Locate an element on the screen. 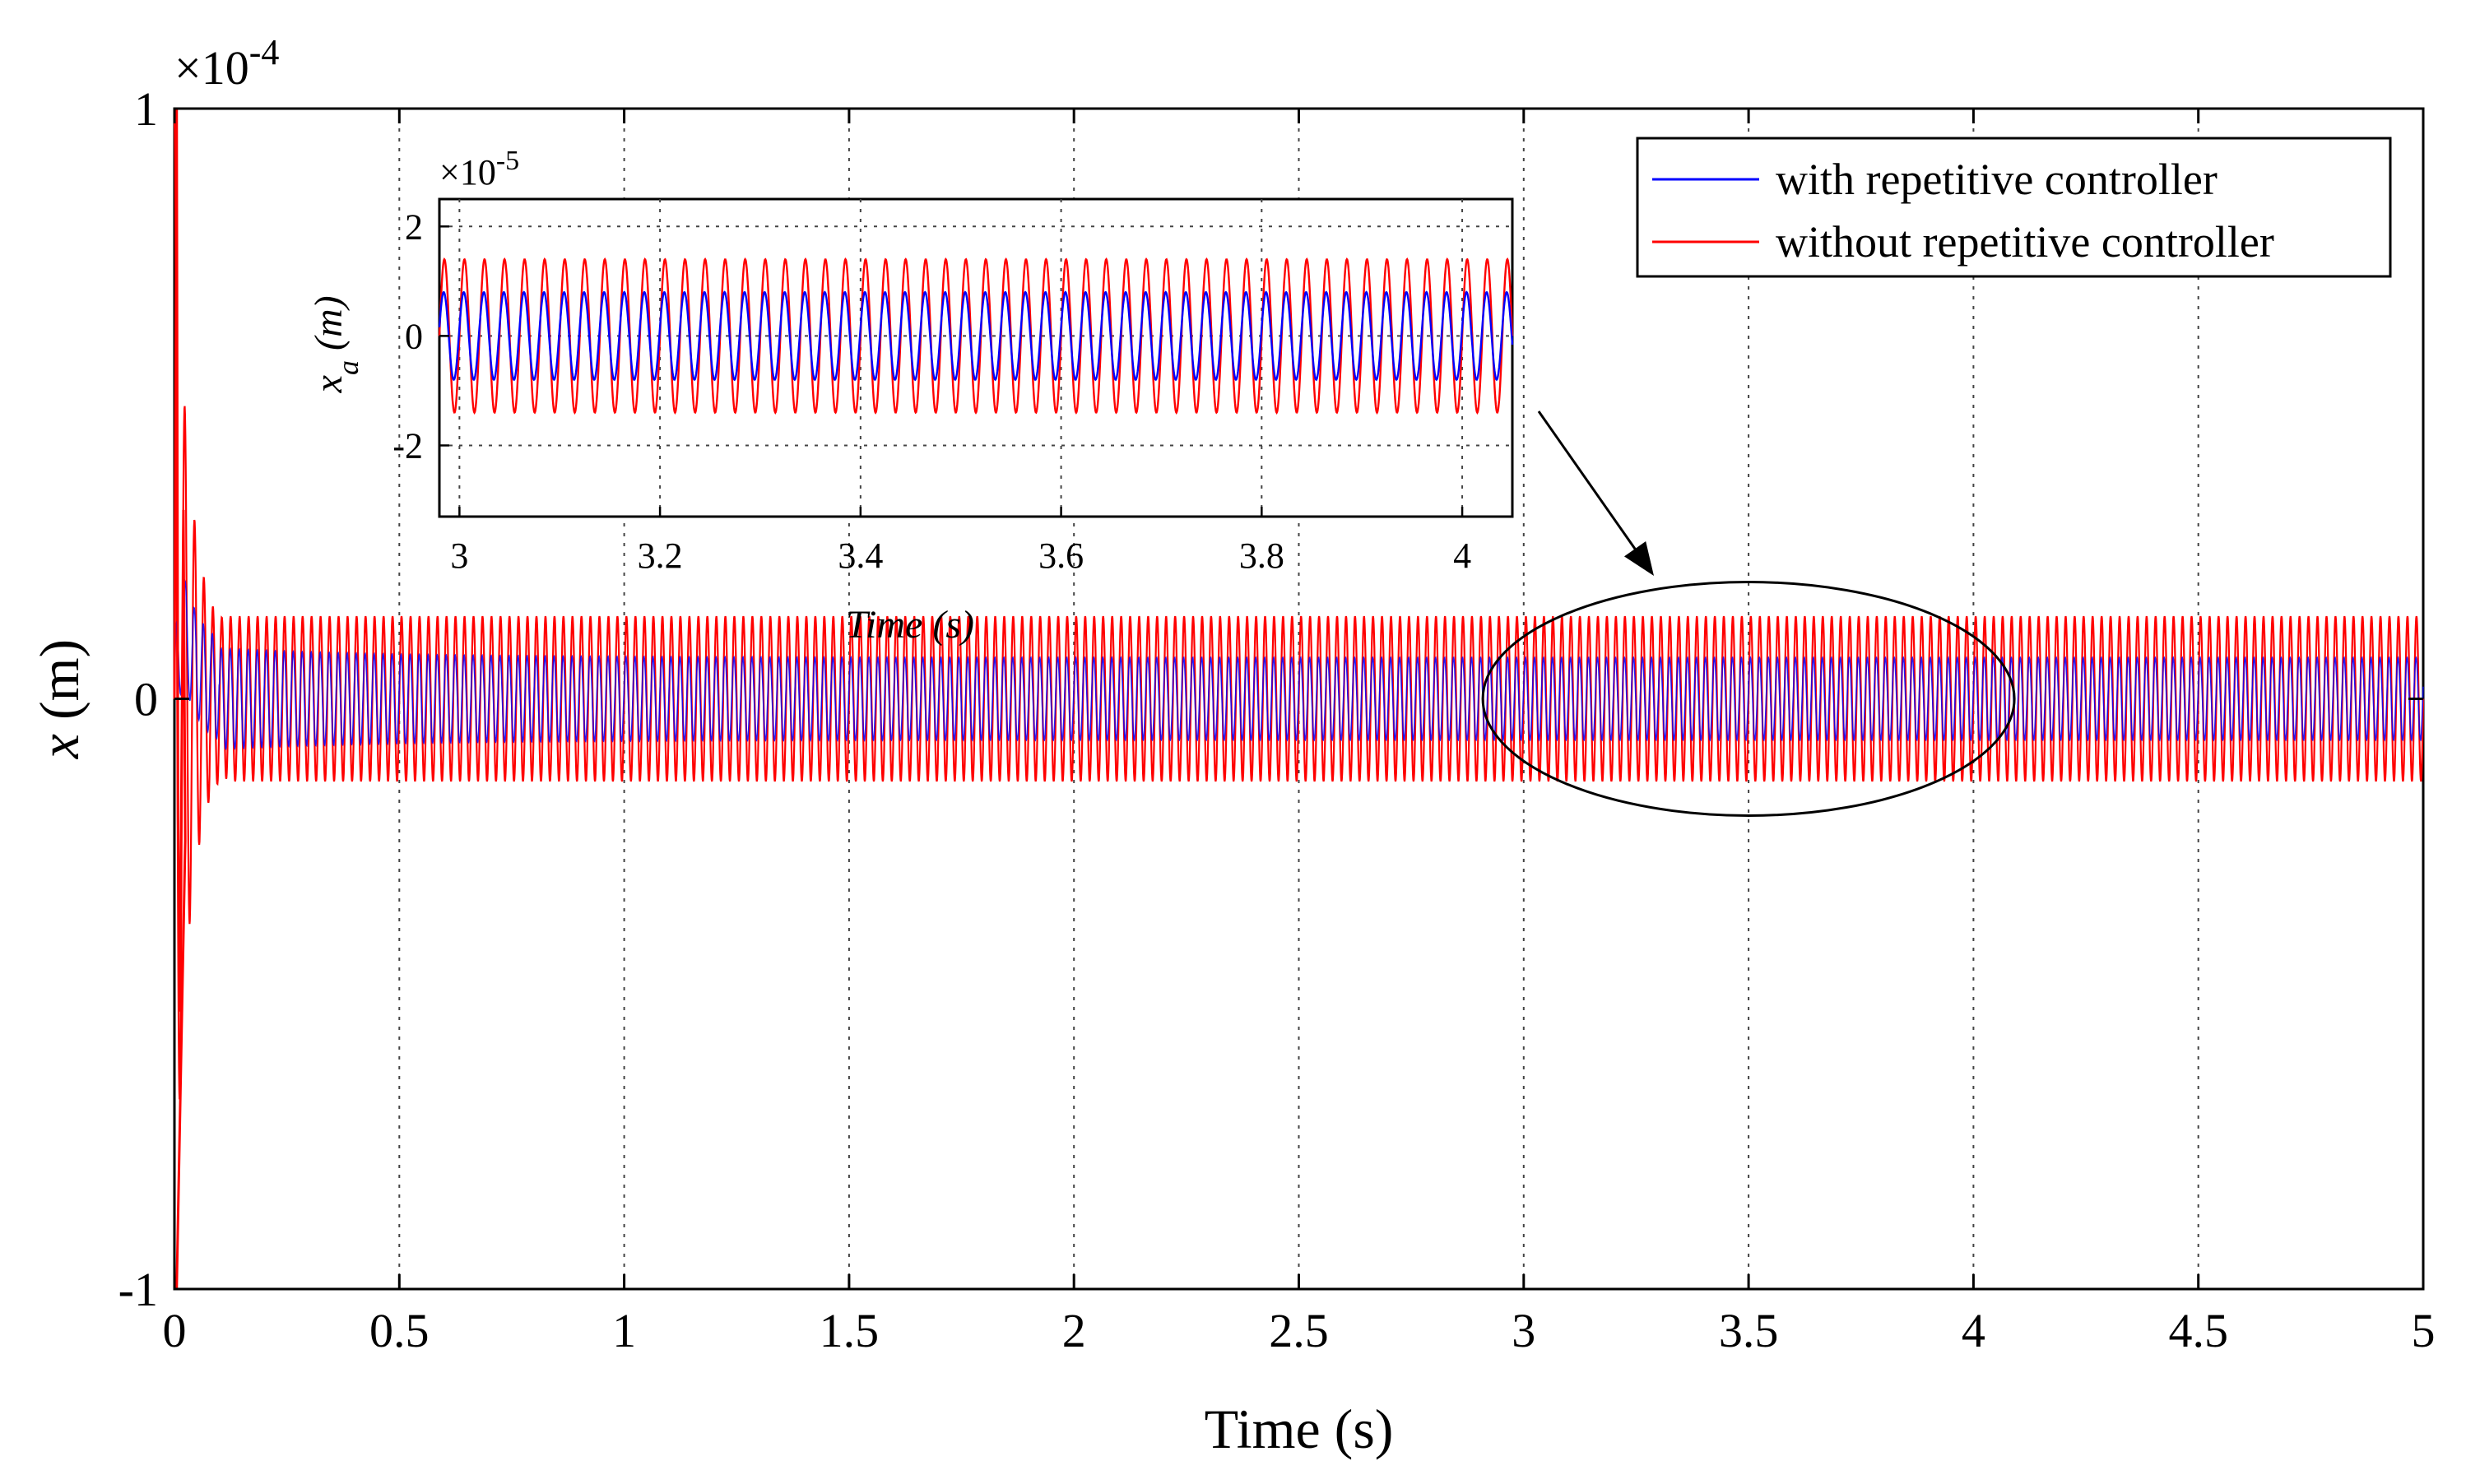  main-y-exponent-power: -4 is located at coordinates (264, 52).